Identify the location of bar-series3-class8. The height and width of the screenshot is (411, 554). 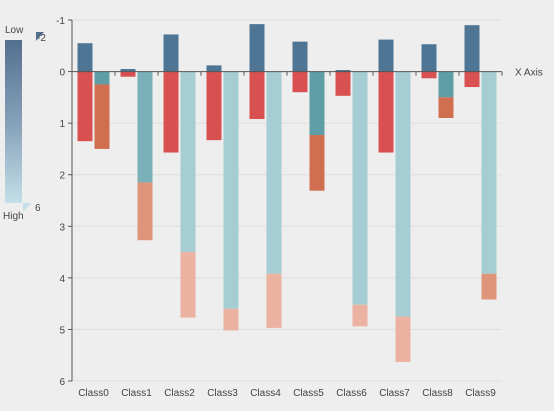
(446, 84).